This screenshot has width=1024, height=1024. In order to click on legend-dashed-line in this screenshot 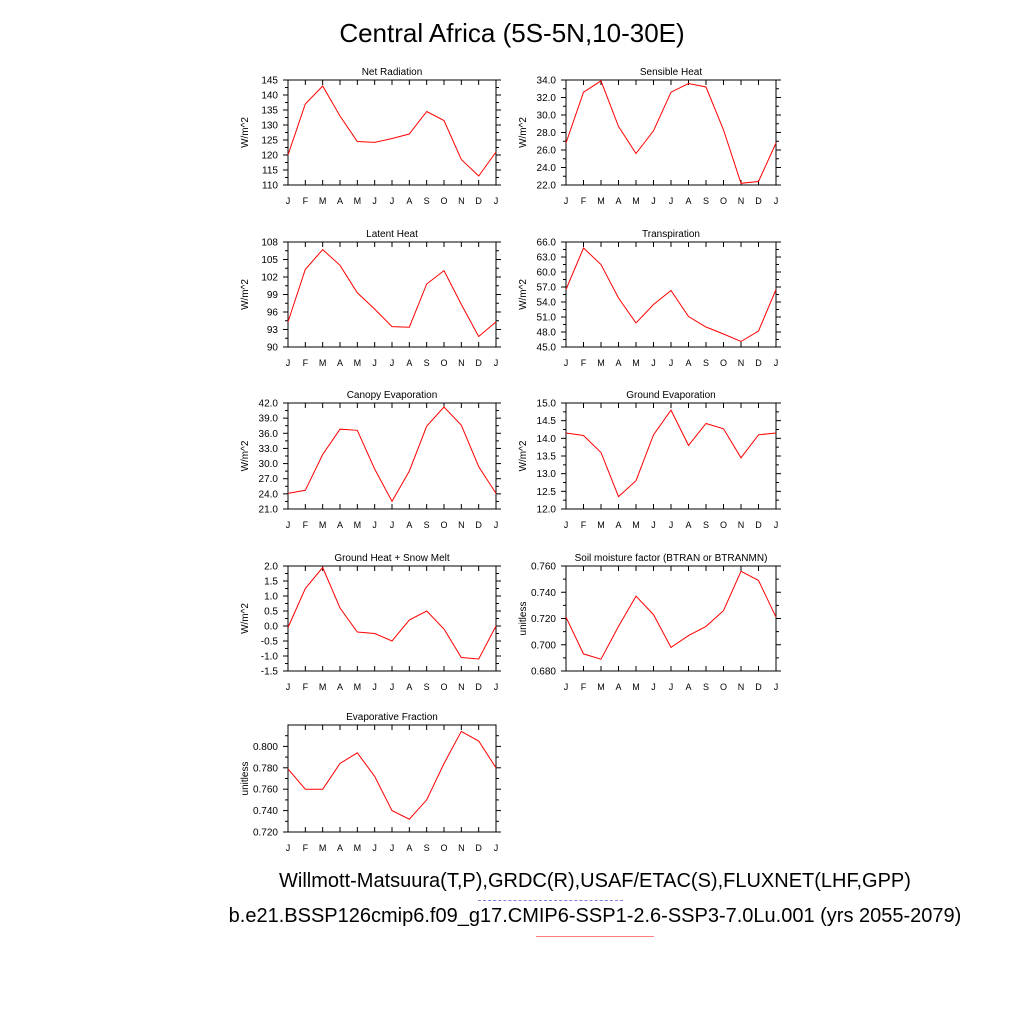, I will do `click(550, 900)`.